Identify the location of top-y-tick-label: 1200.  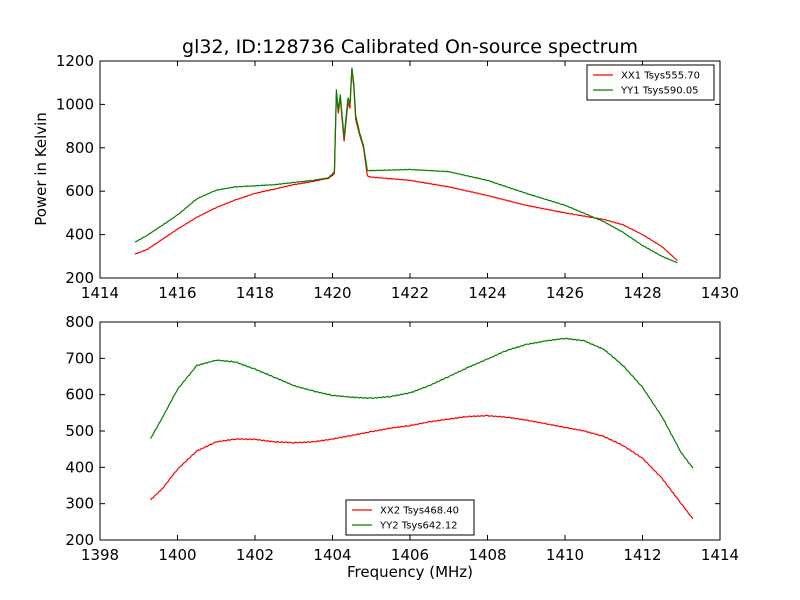
(75, 61).